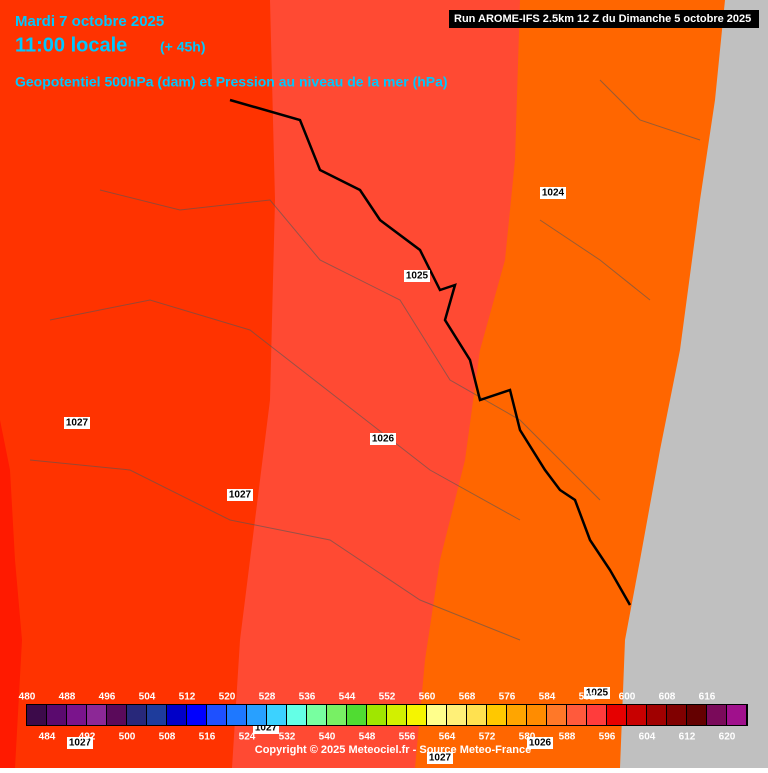 This screenshot has height=773, width=768. Describe the element at coordinates (287, 737) in the screenshot. I see `legend-label: 532` at that location.